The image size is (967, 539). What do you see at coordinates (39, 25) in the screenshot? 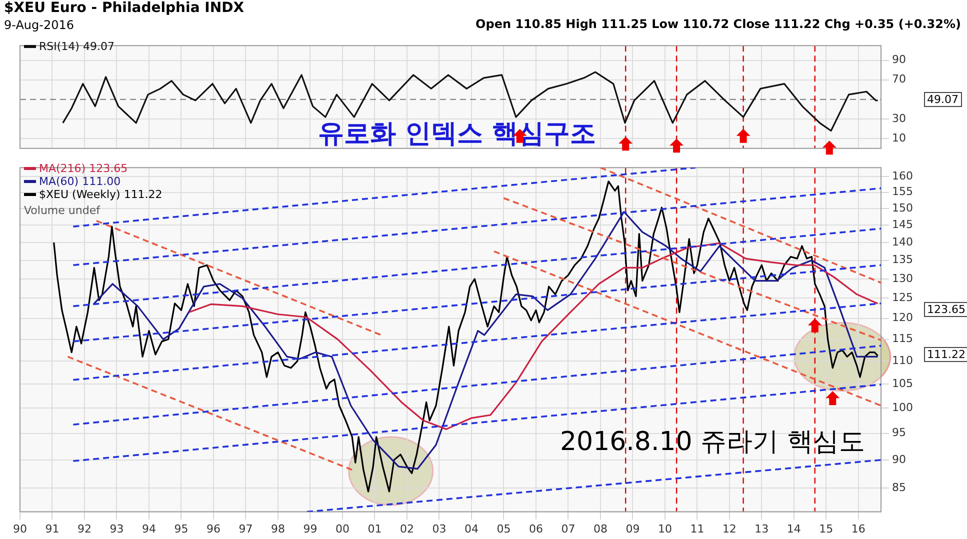
I see `chart-subtitle: 9-Aug-2016` at bounding box center [39, 25].